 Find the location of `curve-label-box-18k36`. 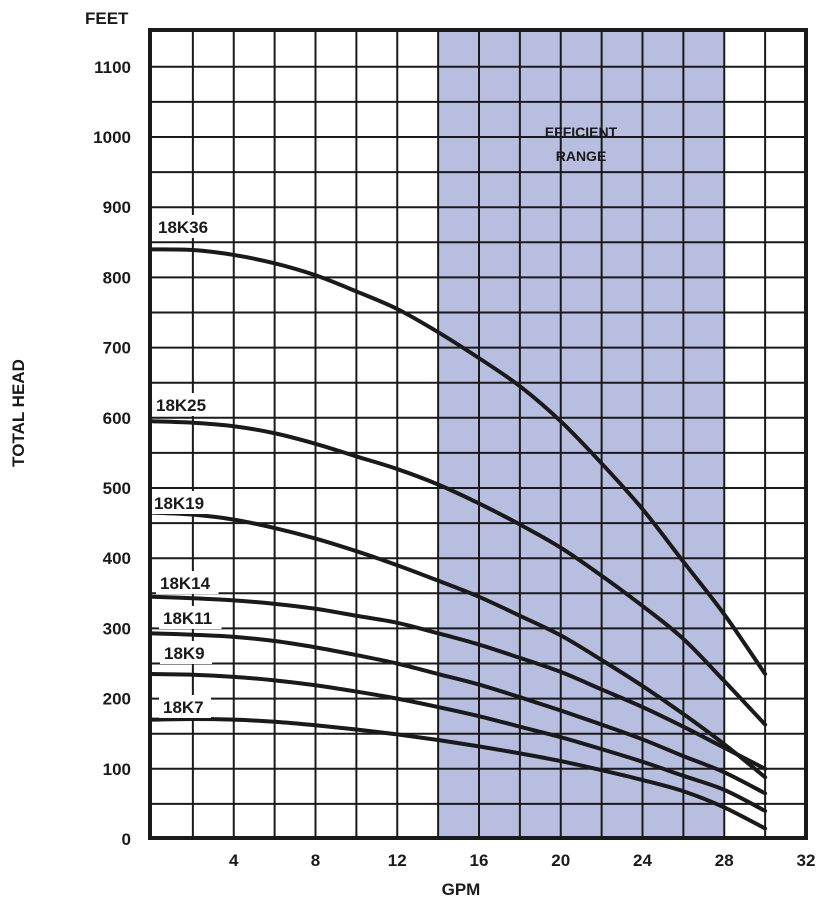

curve-label-box-18k36 is located at coordinates (185, 226).